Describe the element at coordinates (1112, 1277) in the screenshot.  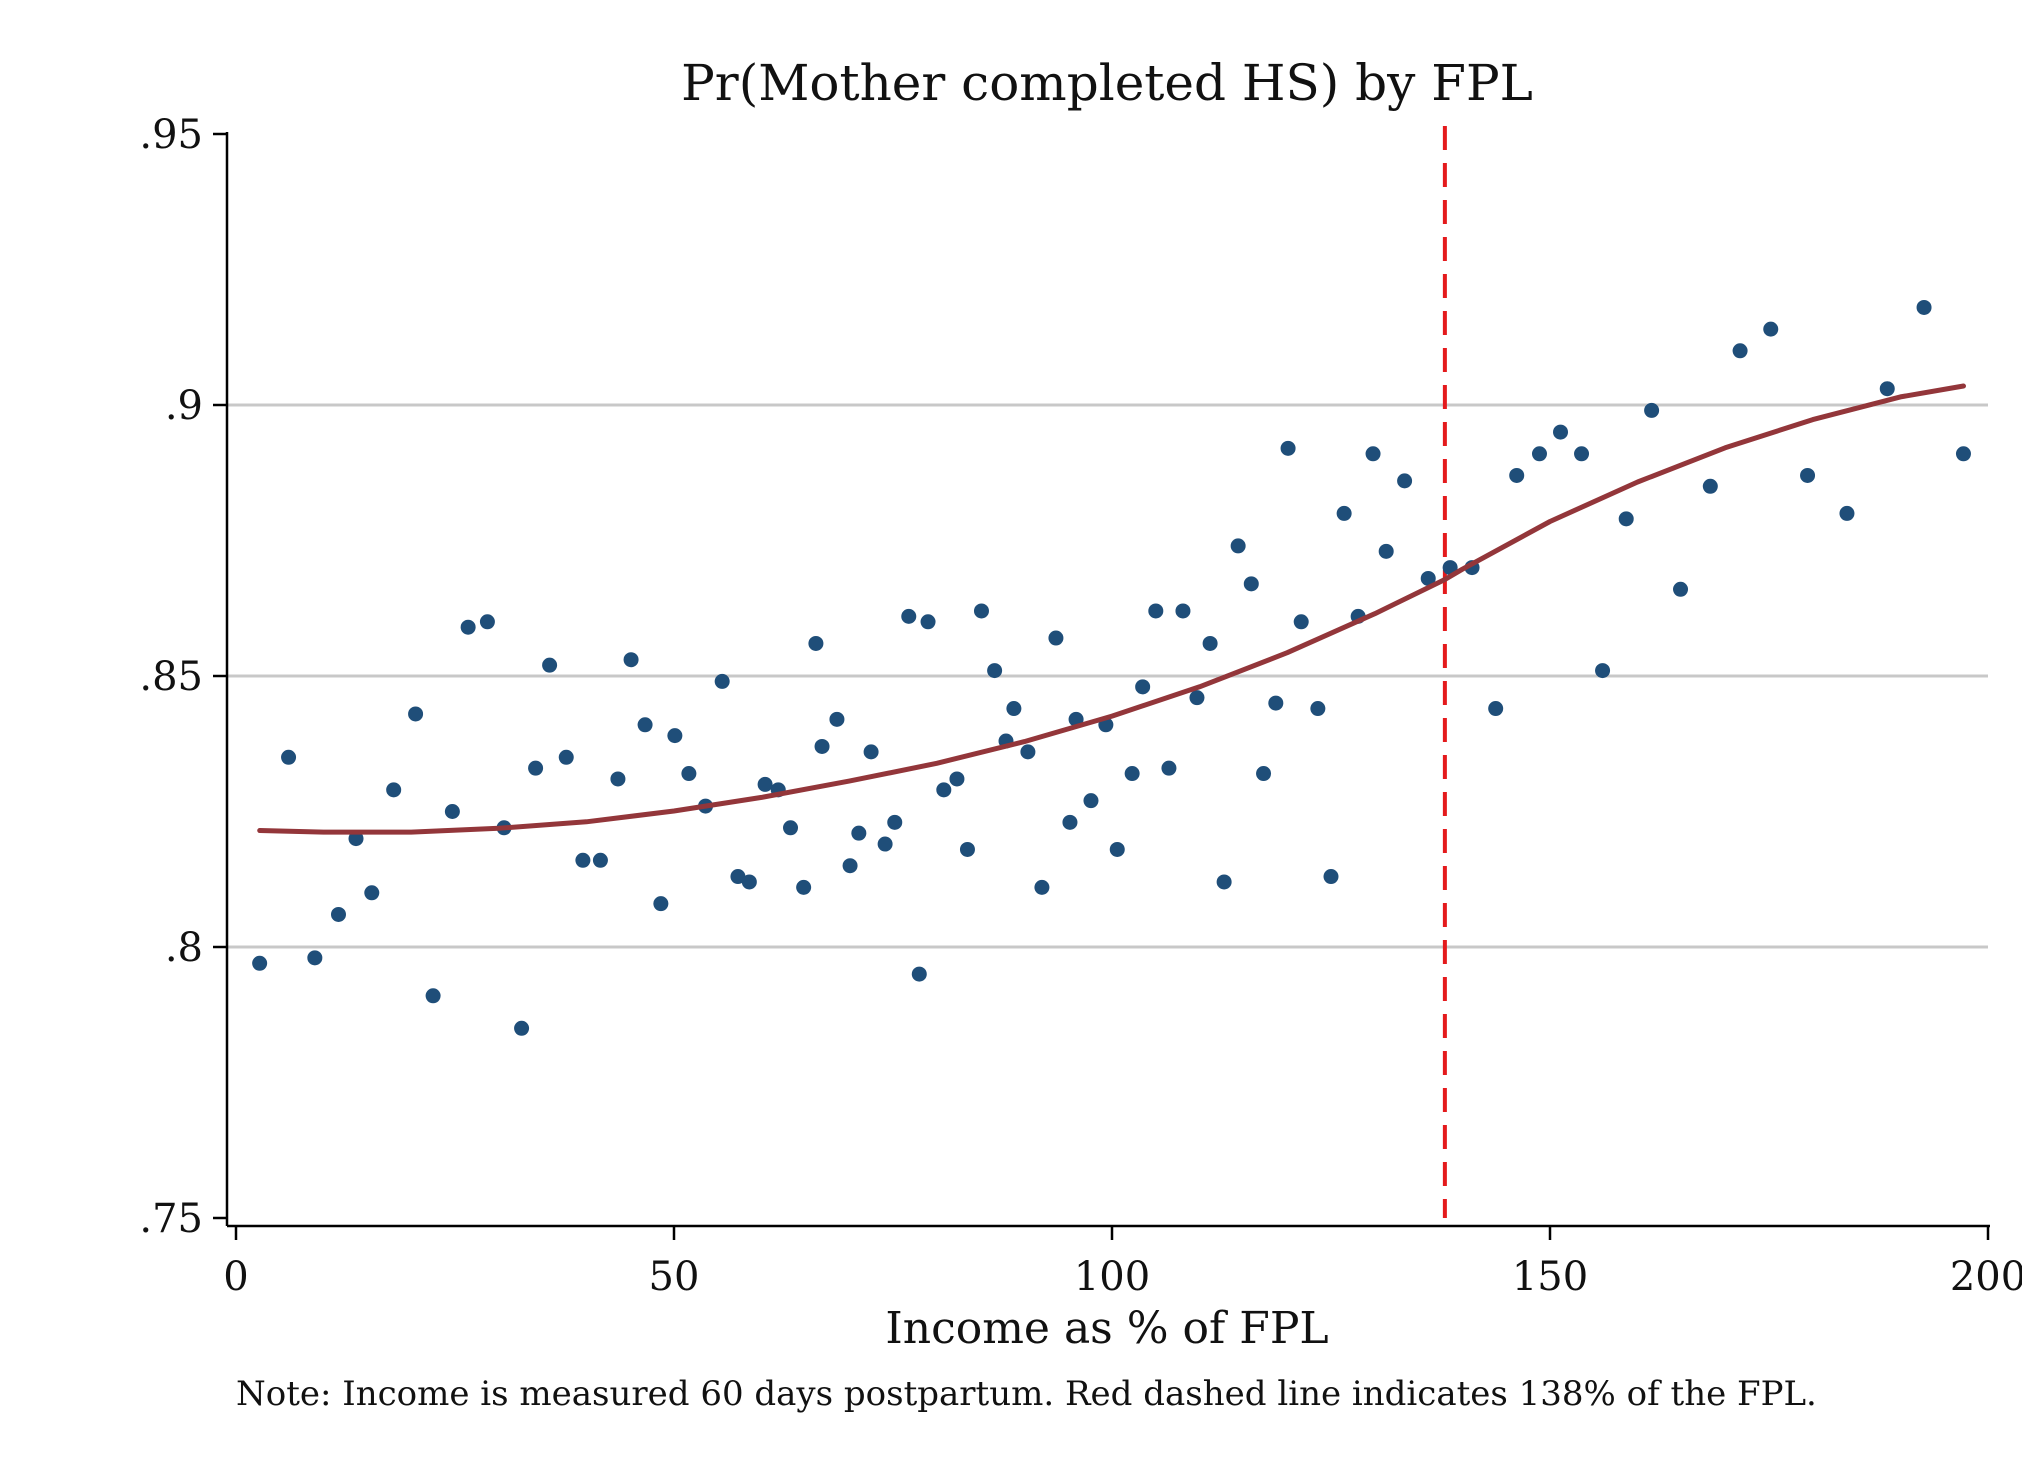
I see `x-tick-label: 100` at that location.